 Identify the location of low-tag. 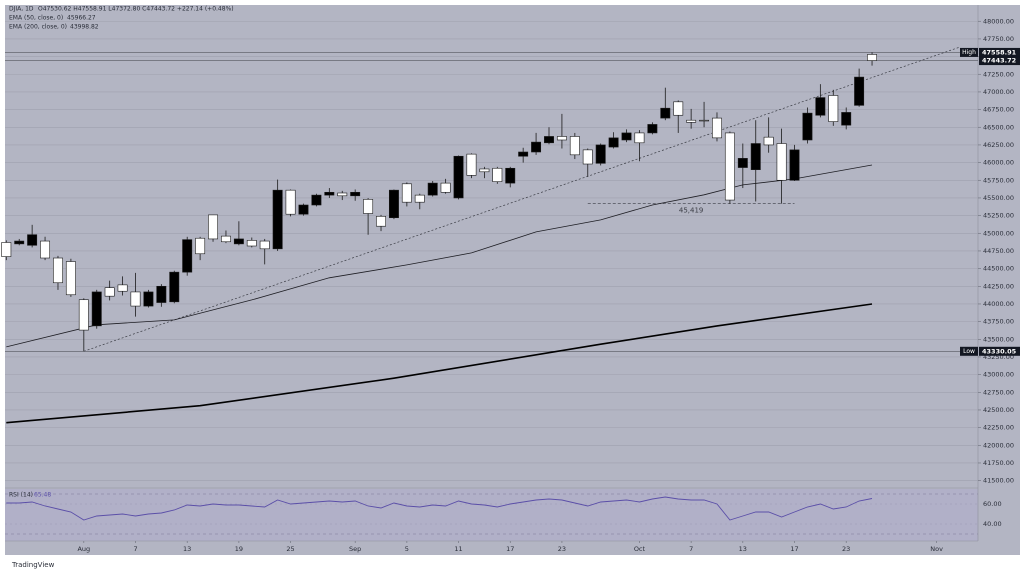
(969, 351).